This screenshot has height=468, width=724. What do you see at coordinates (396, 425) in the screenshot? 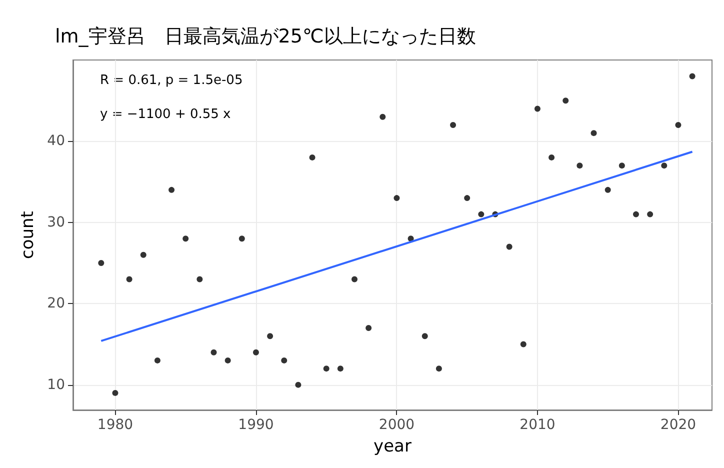
I see `x-tick-label: 2000` at bounding box center [396, 425].